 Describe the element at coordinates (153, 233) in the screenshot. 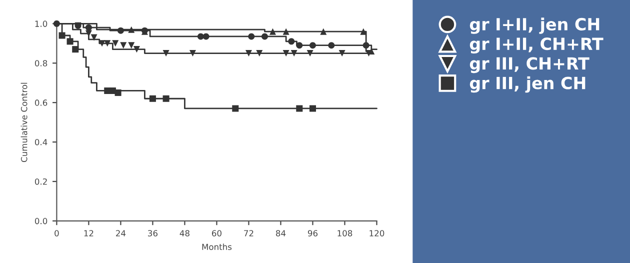

I see `x-tick-label: 36` at that location.